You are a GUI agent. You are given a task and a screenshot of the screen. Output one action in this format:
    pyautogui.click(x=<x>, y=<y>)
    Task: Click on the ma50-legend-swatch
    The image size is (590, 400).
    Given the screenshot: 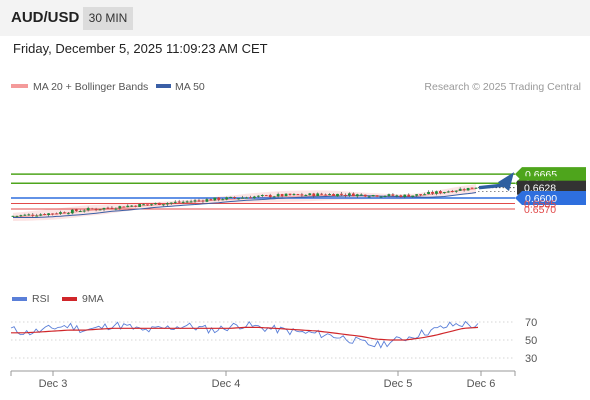 What is the action you would take?
    pyautogui.click(x=163, y=86)
    